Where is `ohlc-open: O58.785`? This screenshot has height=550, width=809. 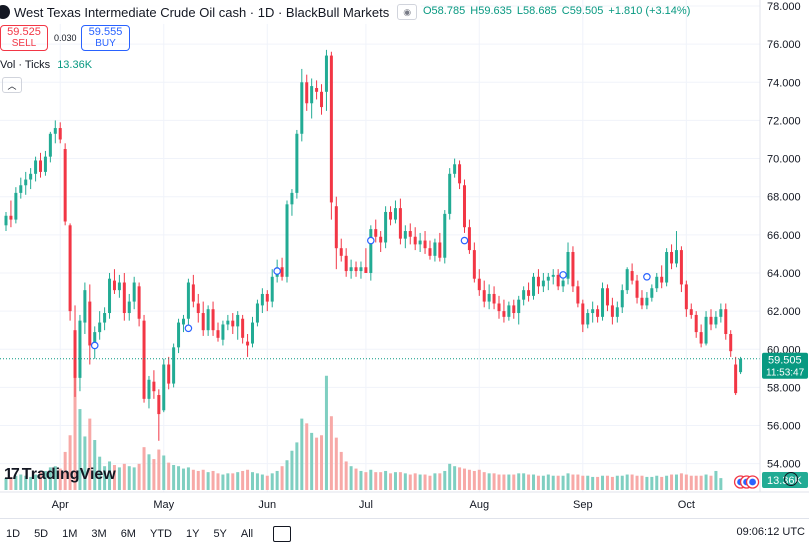
ohlc-open: O58.785 is located at coordinates (444, 11).